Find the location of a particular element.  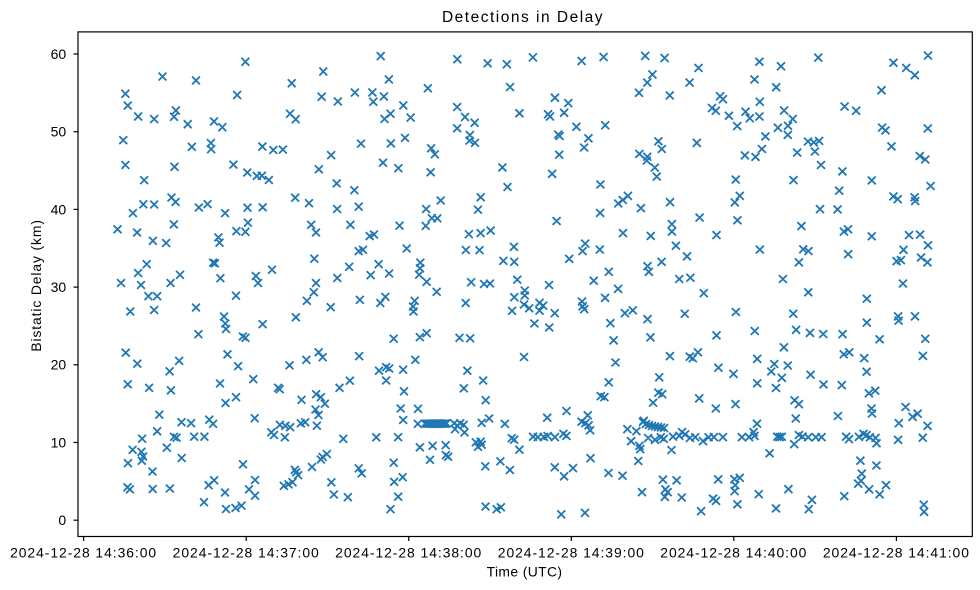

svg-text: Time (UTC) is located at coordinates (525, 572).